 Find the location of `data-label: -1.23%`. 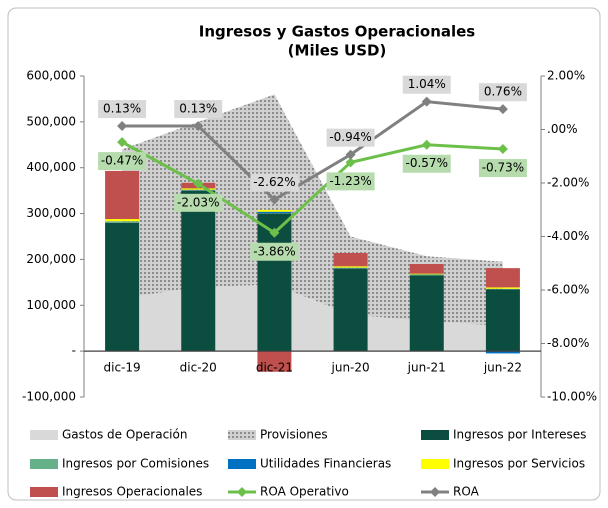

data-label: -1.23% is located at coordinates (350, 181).